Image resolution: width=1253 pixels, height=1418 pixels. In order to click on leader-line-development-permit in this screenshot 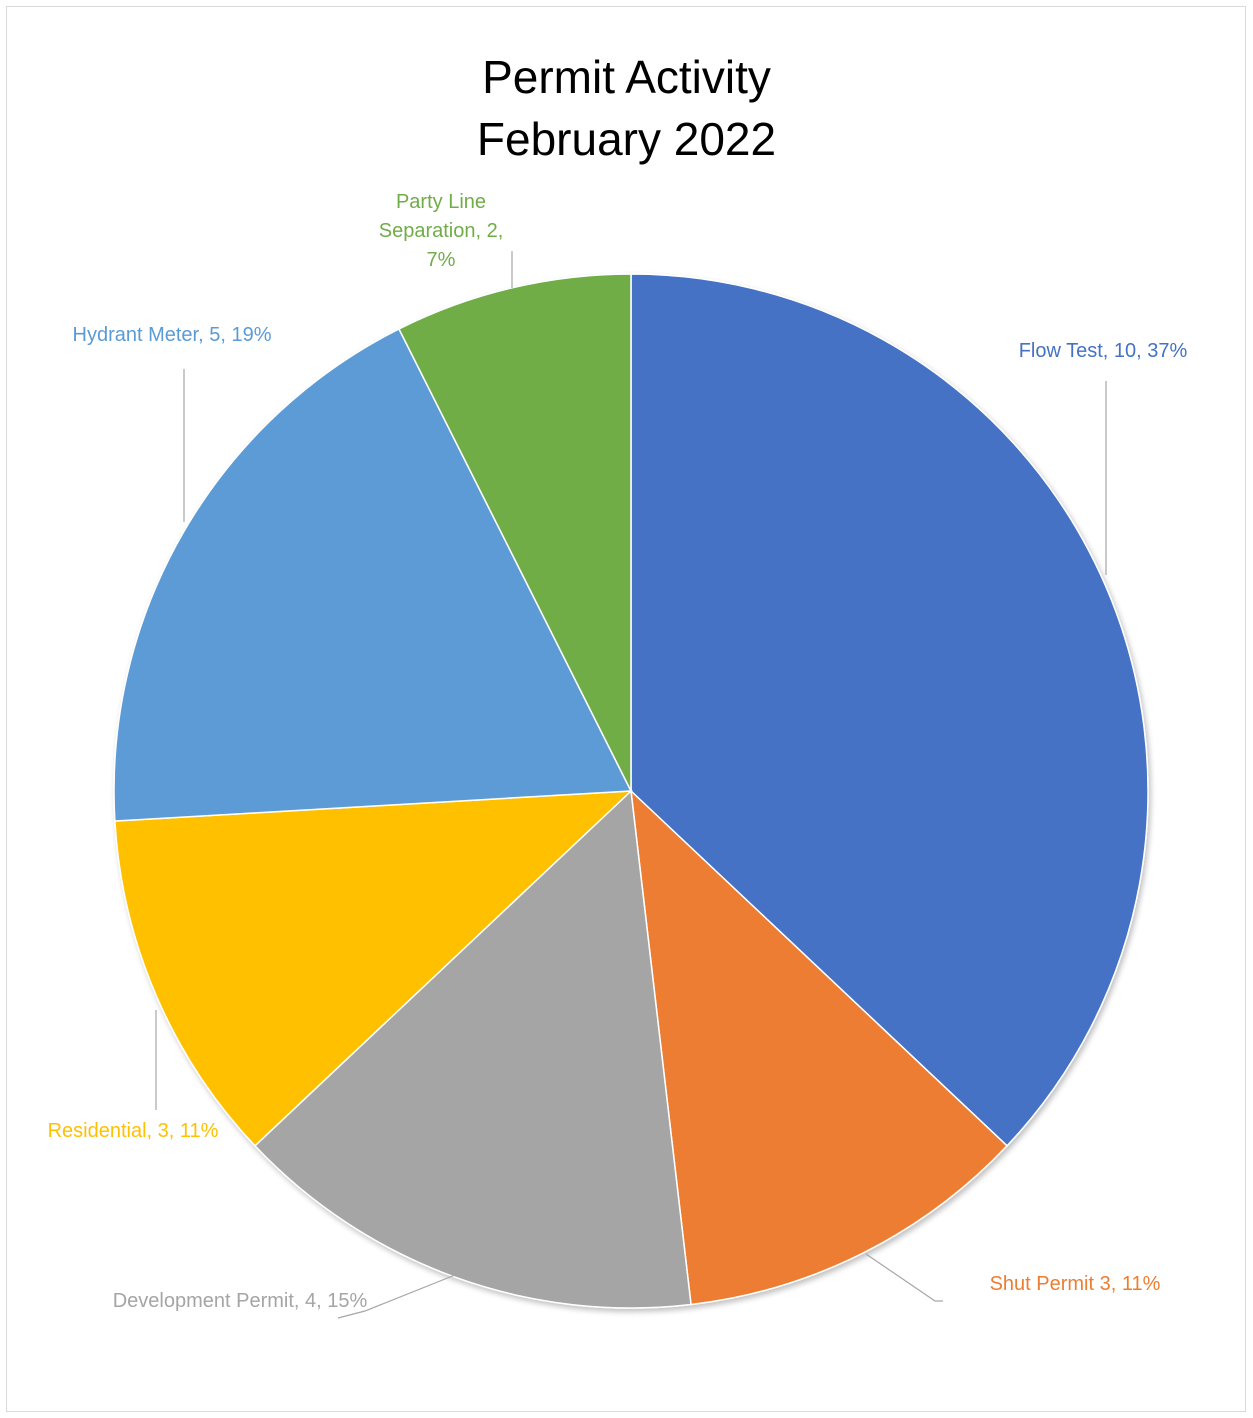, I will do `click(396, 1296)`.